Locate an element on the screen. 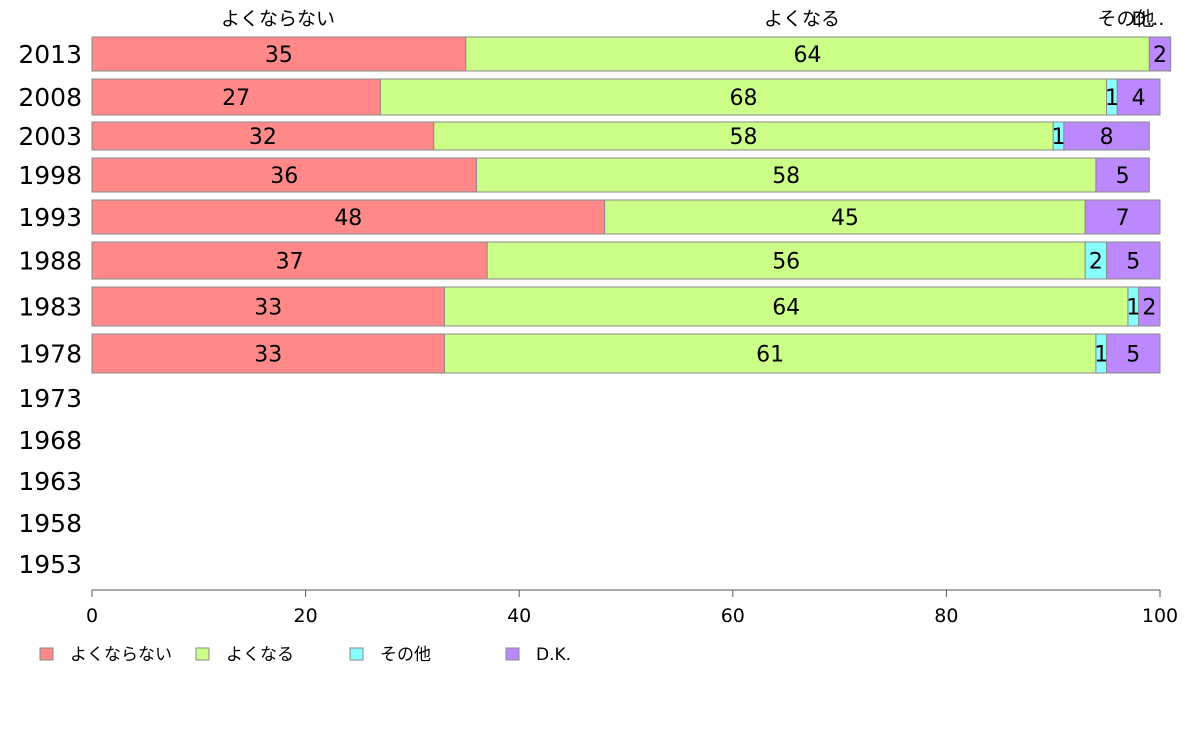  bar-row: 36 58 5 is located at coordinates (620, 175).